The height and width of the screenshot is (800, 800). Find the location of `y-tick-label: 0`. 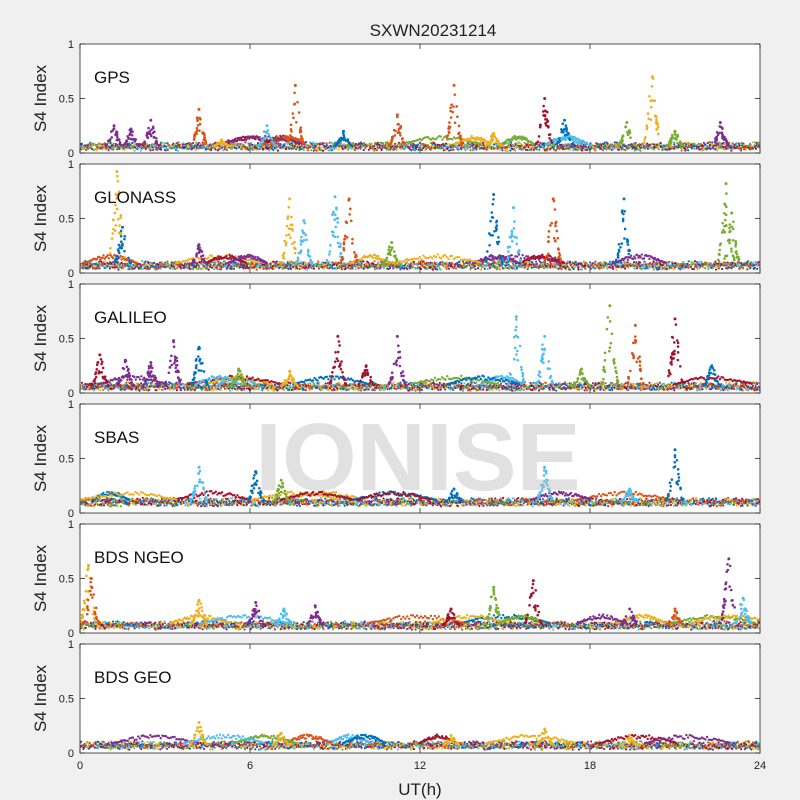

y-tick-label: 0 is located at coordinates (71, 154).